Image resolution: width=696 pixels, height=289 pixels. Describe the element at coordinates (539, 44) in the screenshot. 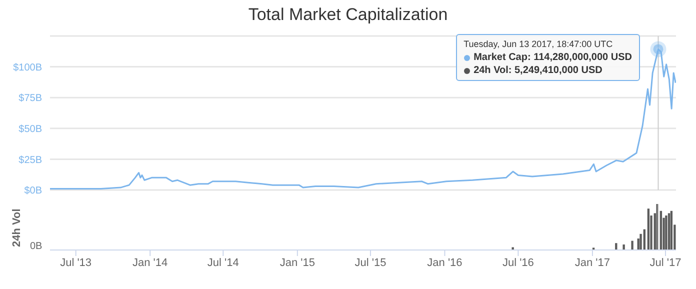

I see `annotation: Tuesday, Jun 13 2017, 18:47:00 UTC` at that location.